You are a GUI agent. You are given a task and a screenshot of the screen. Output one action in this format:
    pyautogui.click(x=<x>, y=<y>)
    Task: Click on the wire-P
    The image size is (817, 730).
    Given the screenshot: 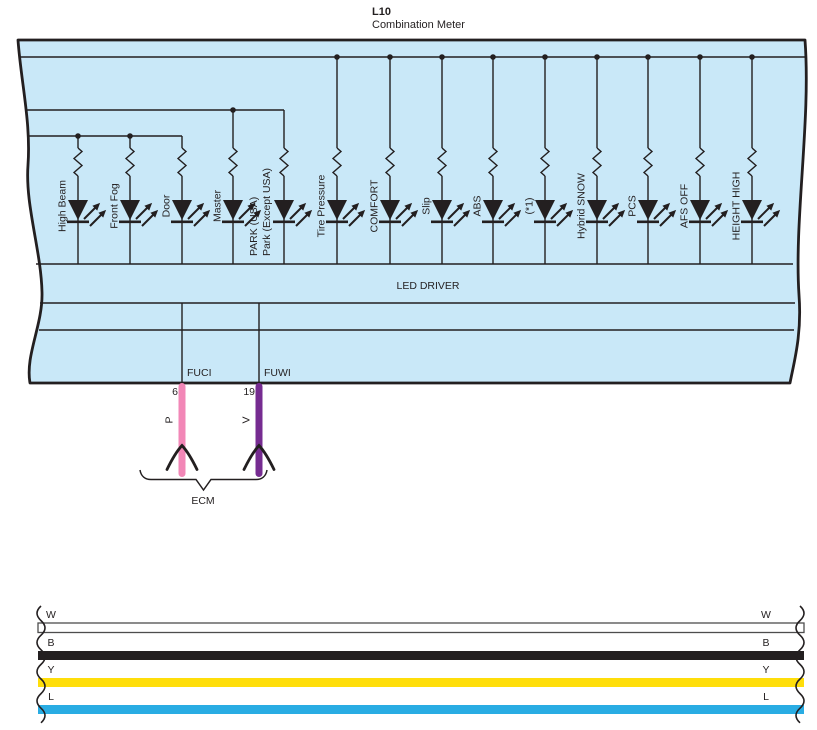 What is the action you would take?
    pyautogui.click(x=182, y=430)
    